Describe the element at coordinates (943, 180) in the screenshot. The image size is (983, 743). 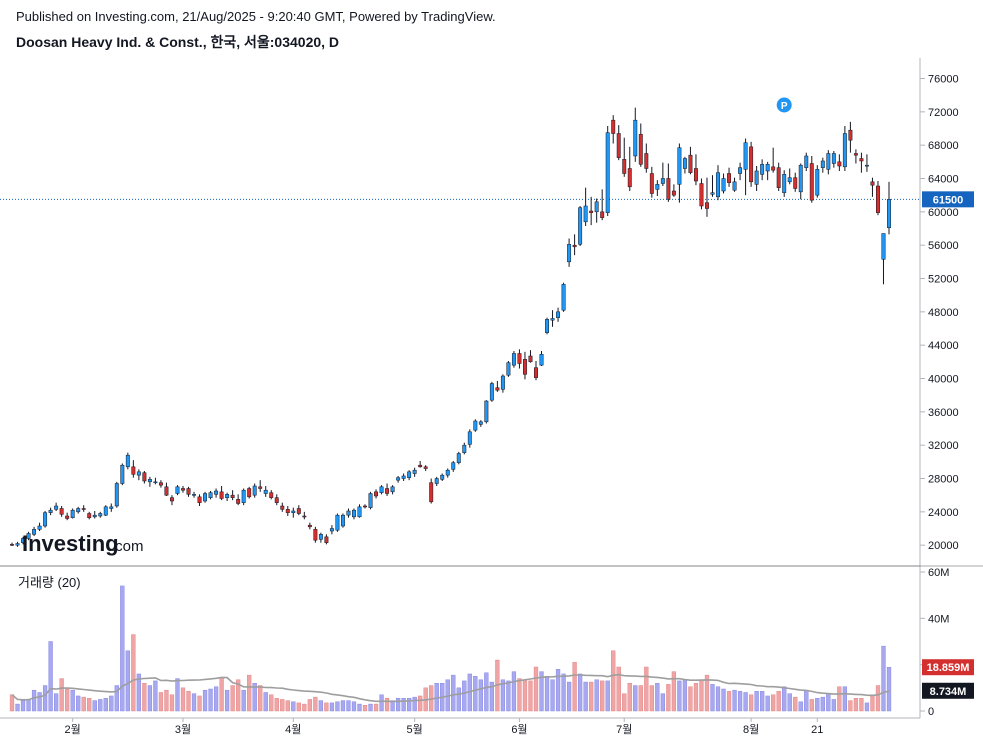
I see `price-tick-label: 64000` at that location.